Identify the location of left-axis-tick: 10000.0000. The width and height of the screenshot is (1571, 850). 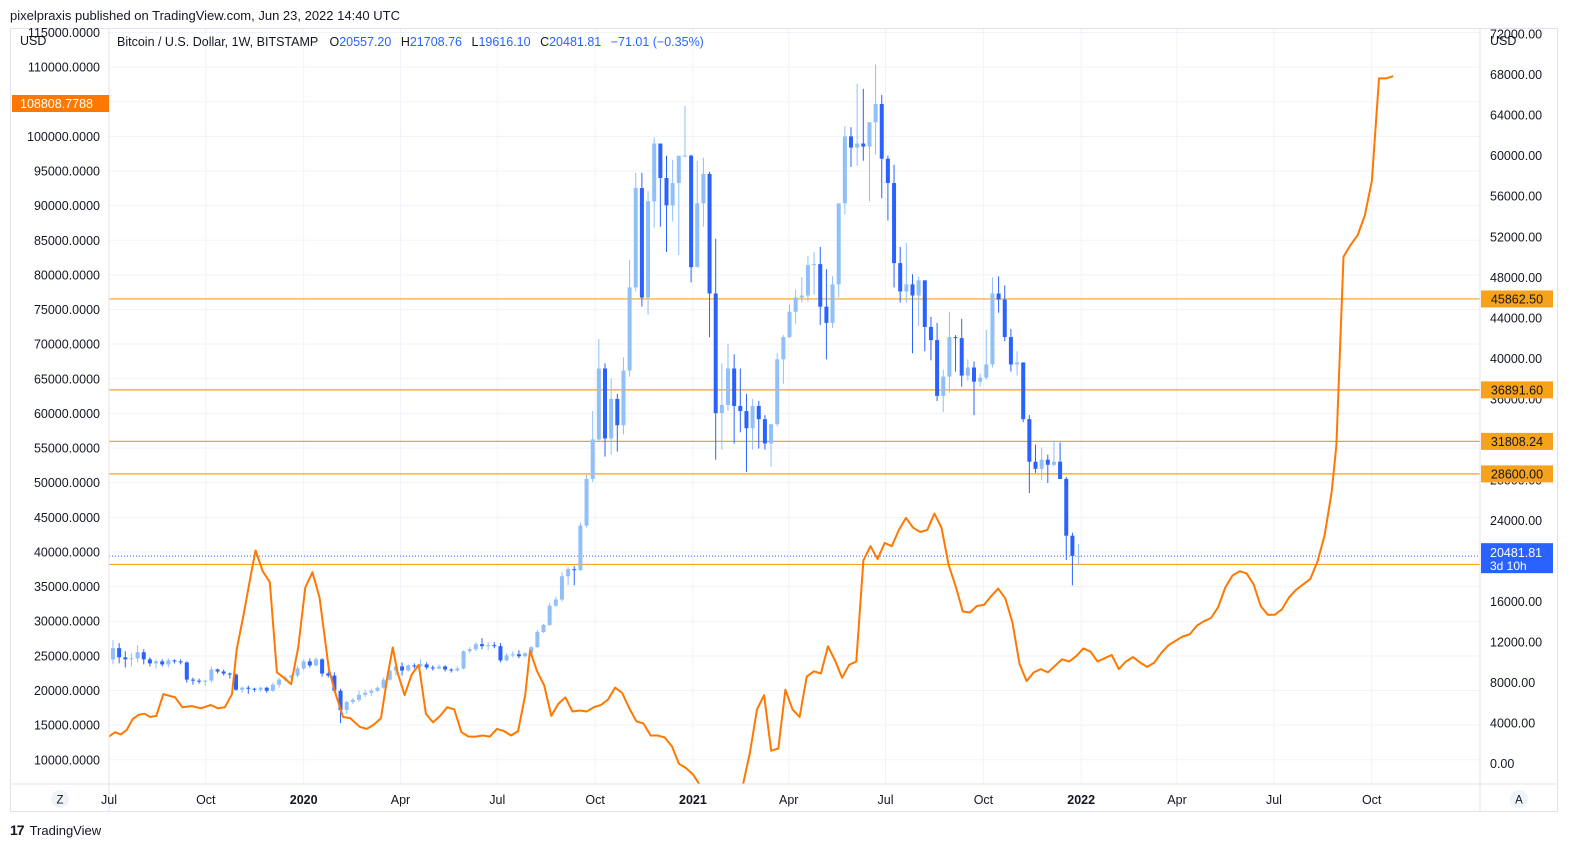
(67, 760).